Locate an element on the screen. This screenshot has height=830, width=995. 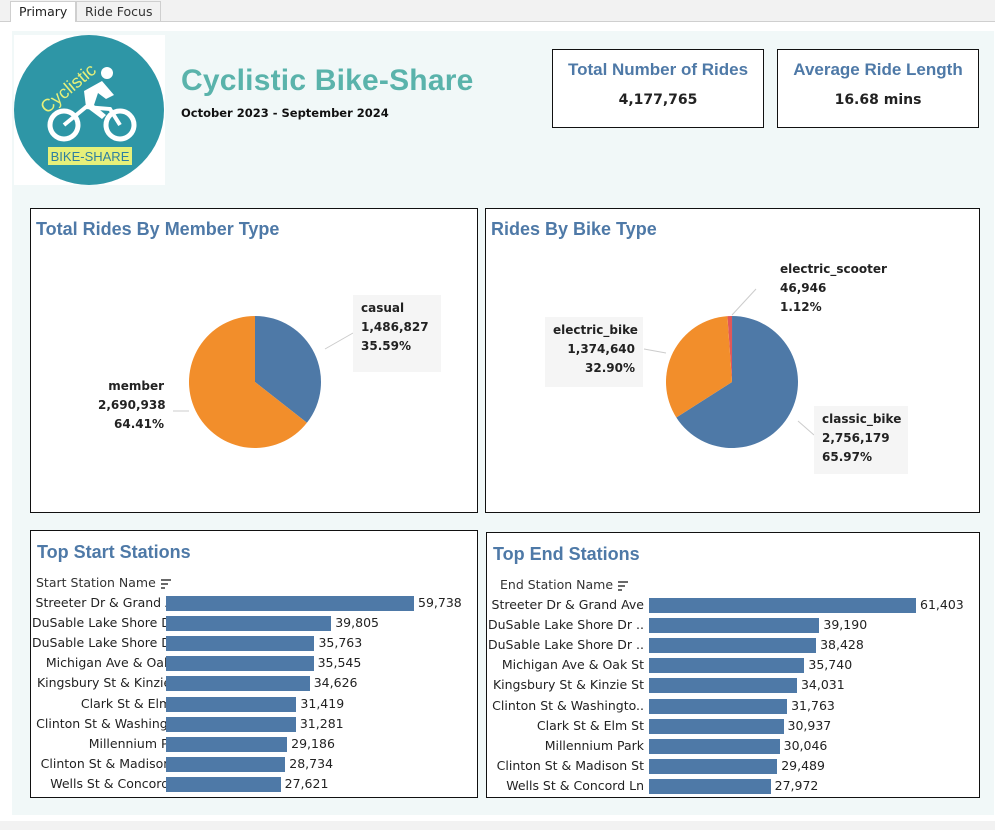
end-station-bar-row: Millennium Park 30,046 is located at coordinates (733, 746).